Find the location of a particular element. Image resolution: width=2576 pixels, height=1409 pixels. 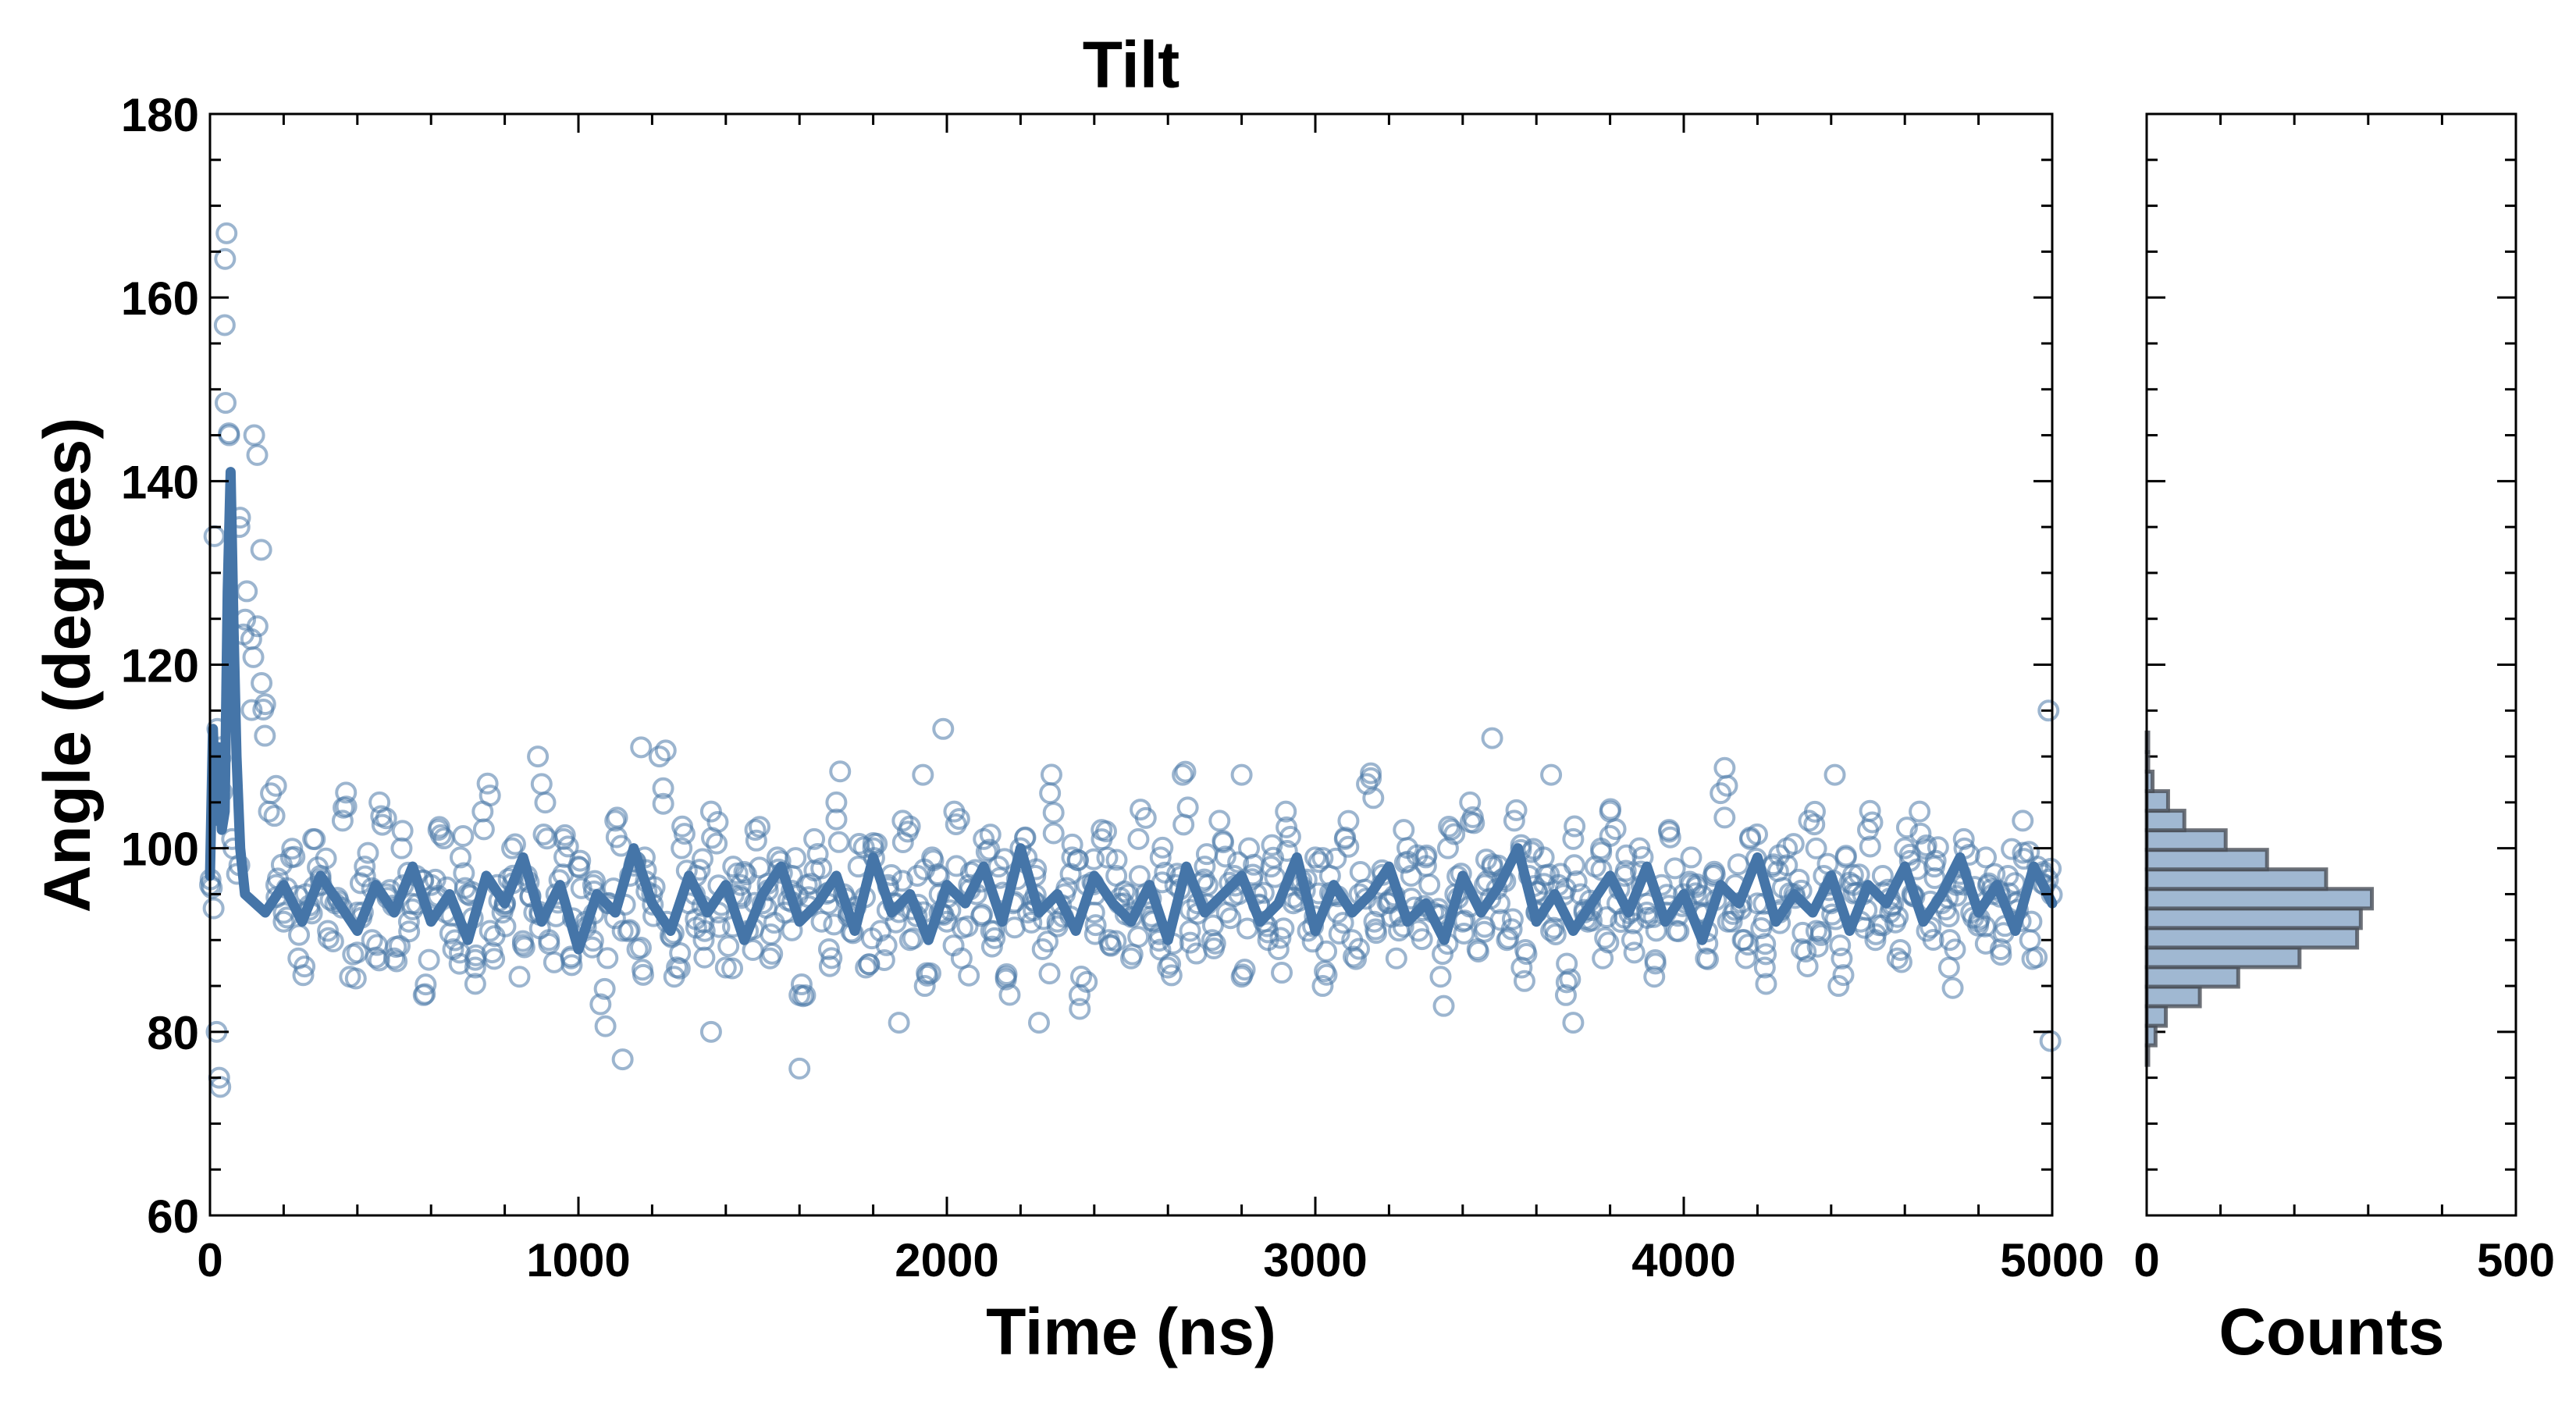

hist-x-tick-label: 0 is located at coordinates (2146, 1260).